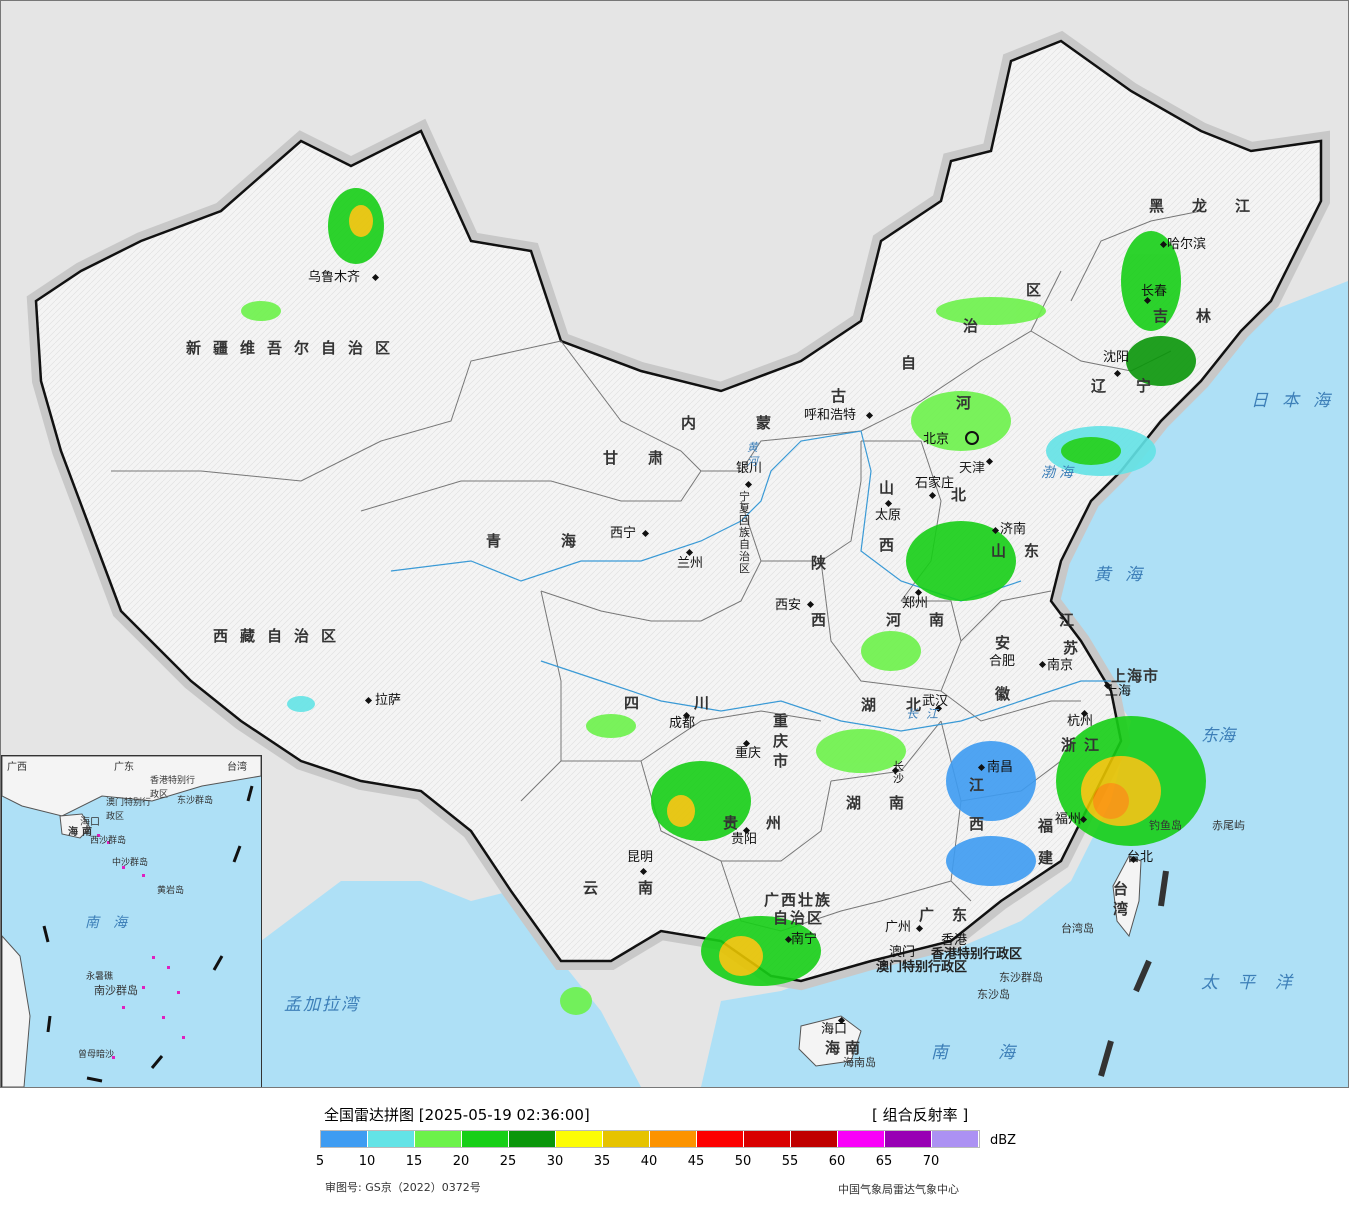 The width and height of the screenshot is (1349, 1208). What do you see at coordinates (87, 832) in the screenshot?
I see `inset-label-hainan-2: 南` at bounding box center [87, 832].